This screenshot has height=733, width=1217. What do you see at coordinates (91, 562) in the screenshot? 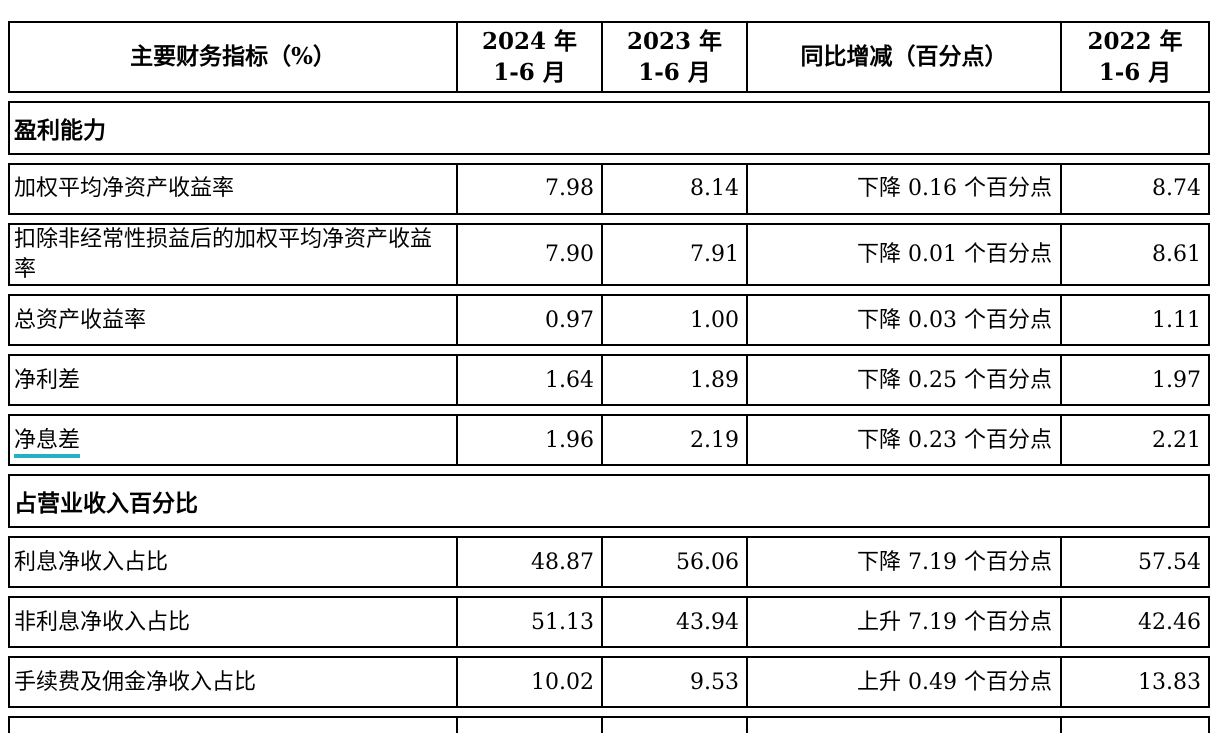
I see `cell-text: 利息净收入占比` at bounding box center [91, 562].